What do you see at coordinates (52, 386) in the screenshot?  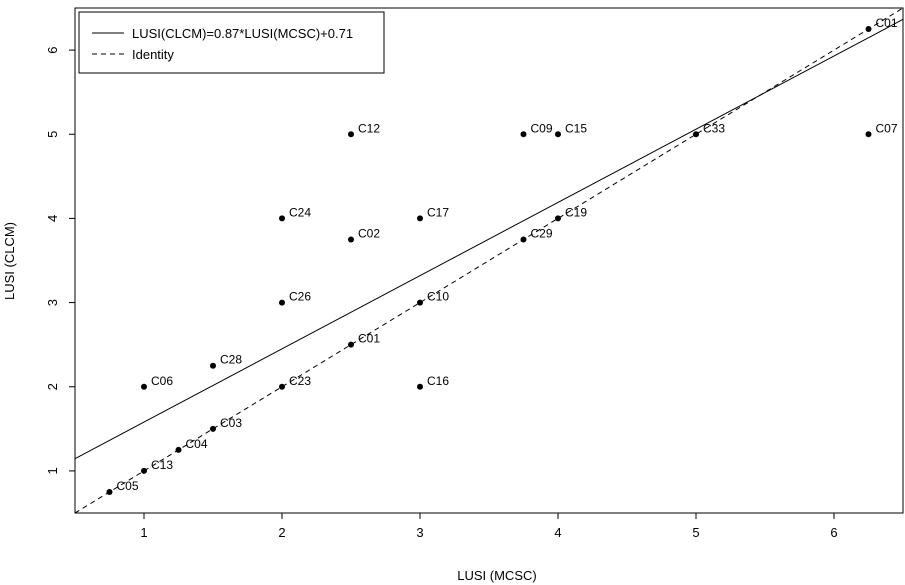 I see `y-tick-label: 2` at bounding box center [52, 386].